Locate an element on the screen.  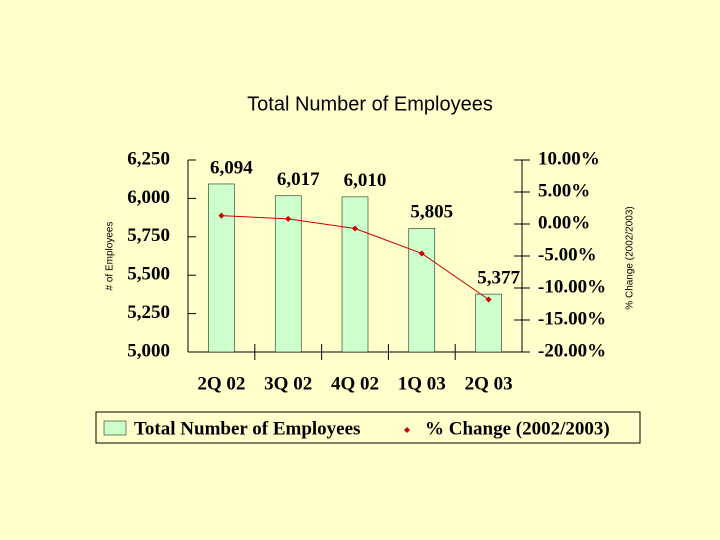
legend-label: Total Number of Employees is located at coordinates (247, 428).